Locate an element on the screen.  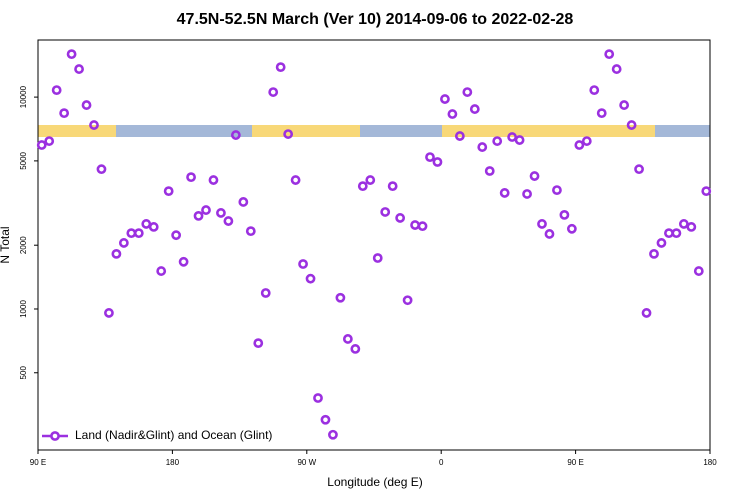
y-axis-label: N Total is located at coordinates (6, 244).